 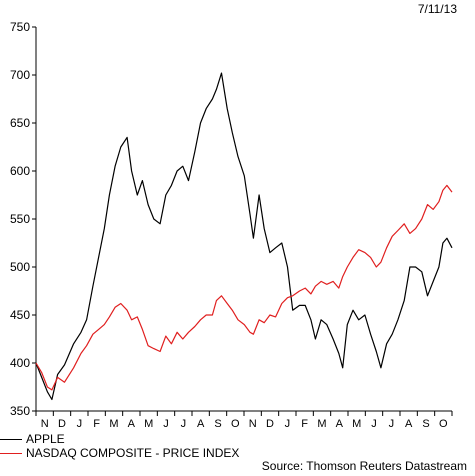 What do you see at coordinates (20, 267) in the screenshot?
I see `y-tick-label: 500` at bounding box center [20, 267].